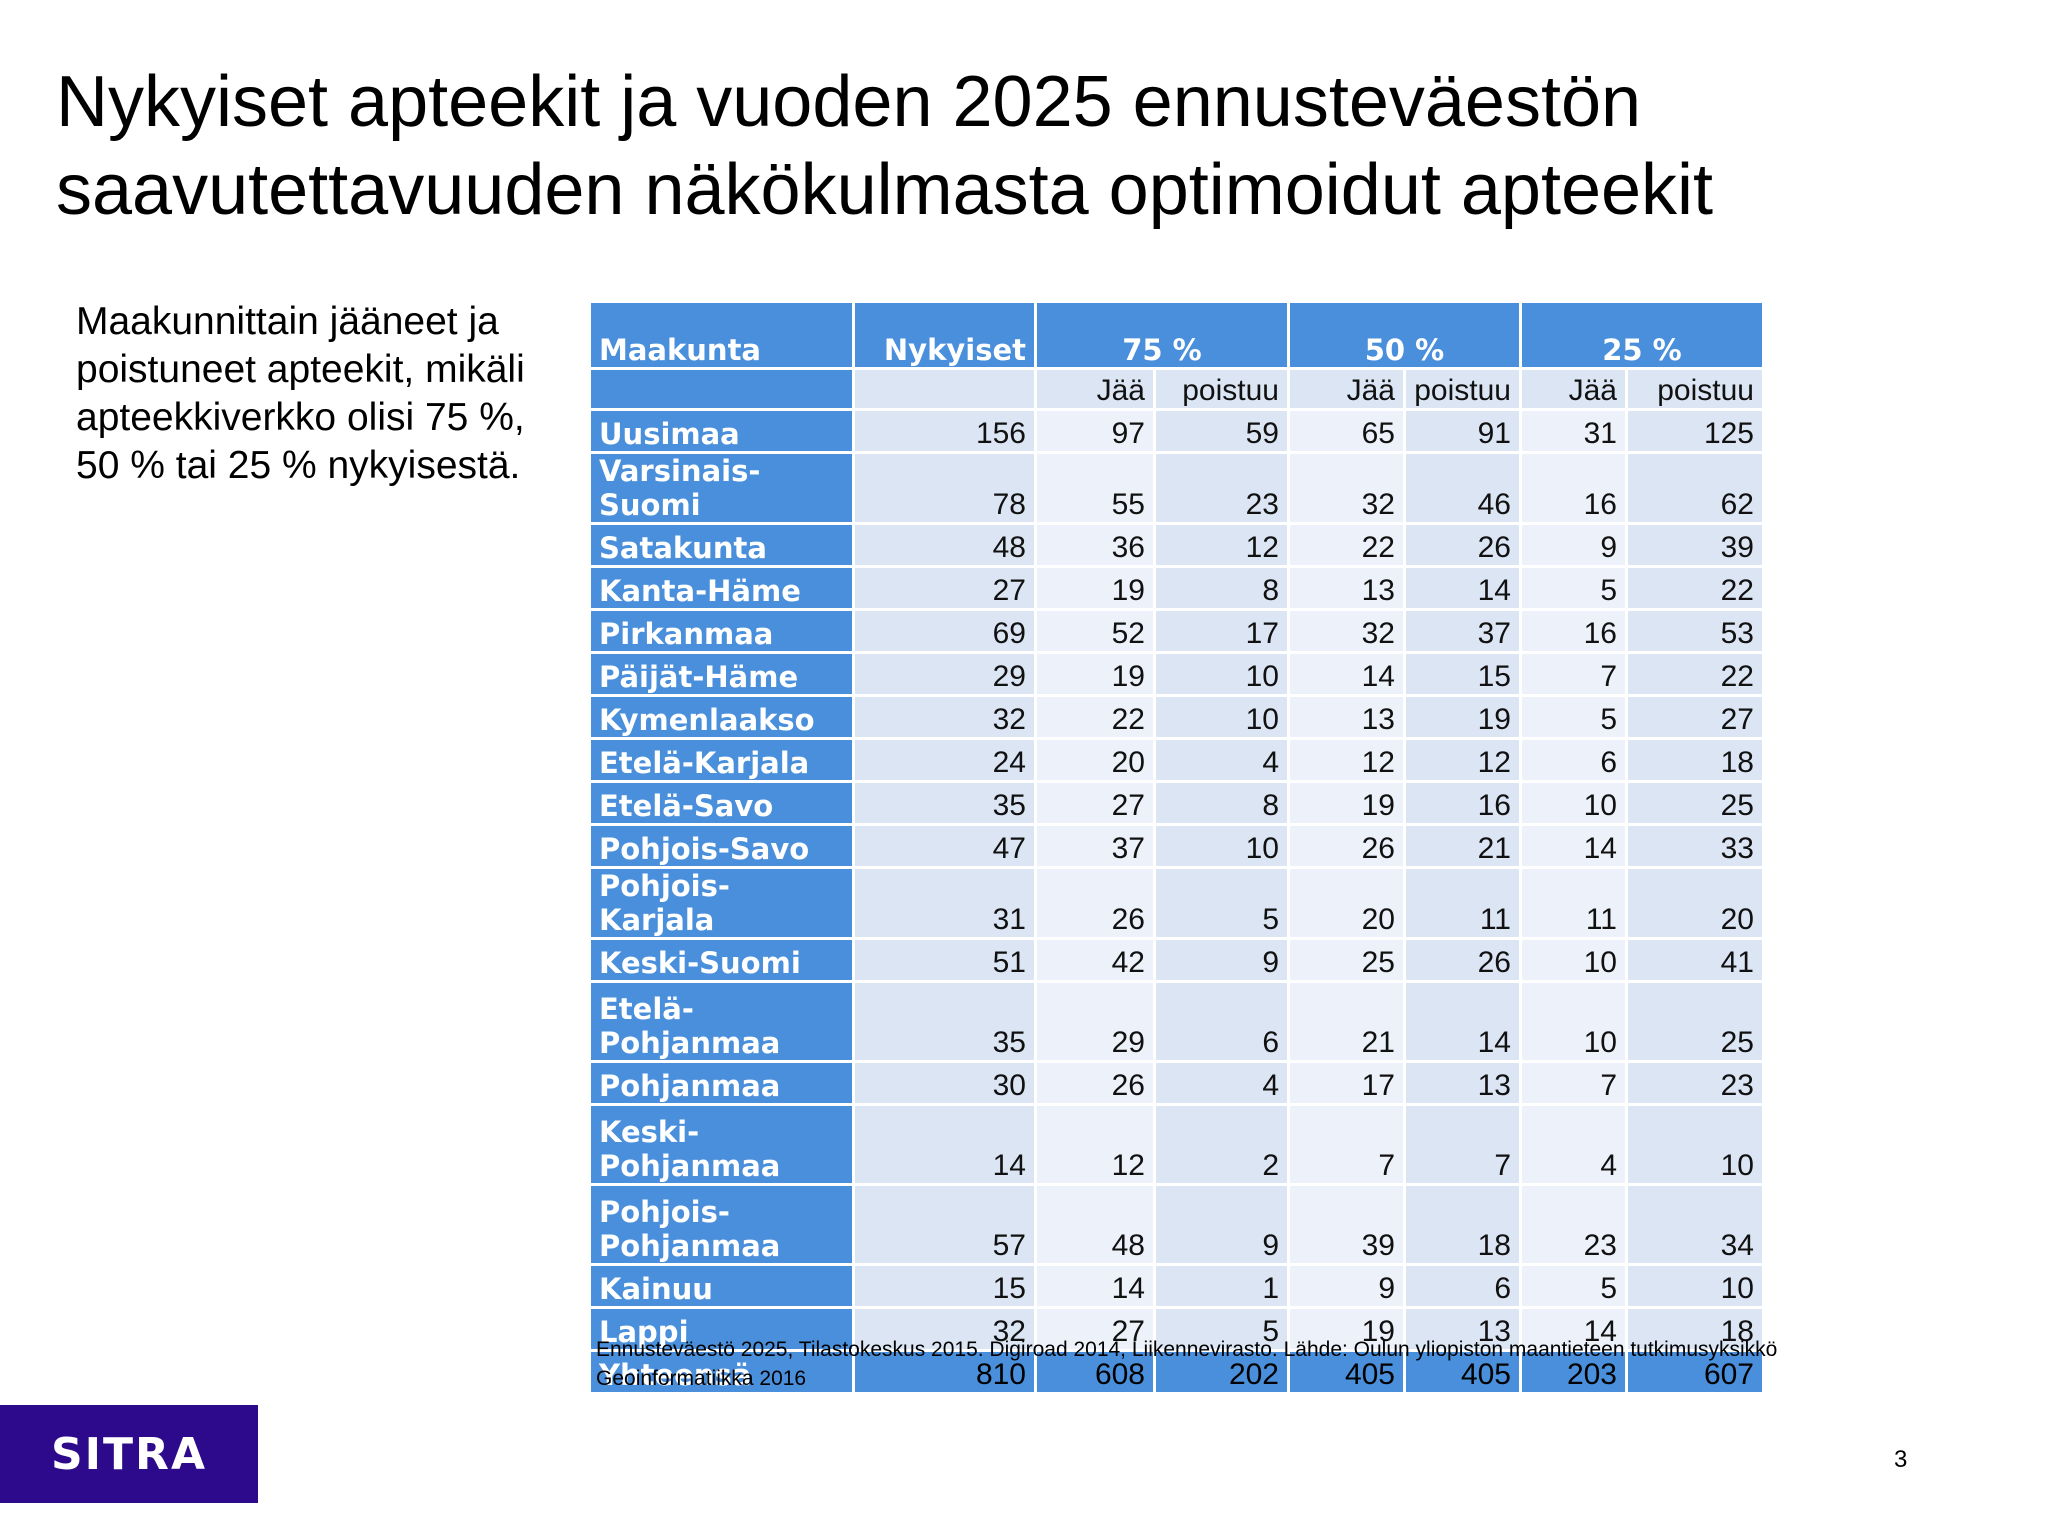 The height and width of the screenshot is (1536, 2048). What do you see at coordinates (944, 1372) in the screenshot?
I see `total-current: 810` at bounding box center [944, 1372].